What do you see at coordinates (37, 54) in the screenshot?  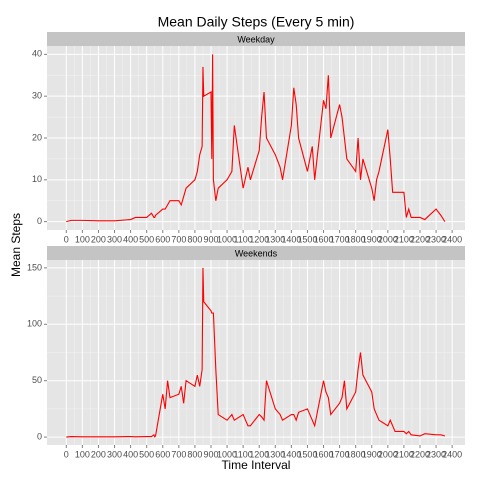 I see `y-tick-label: 40` at bounding box center [37, 54].